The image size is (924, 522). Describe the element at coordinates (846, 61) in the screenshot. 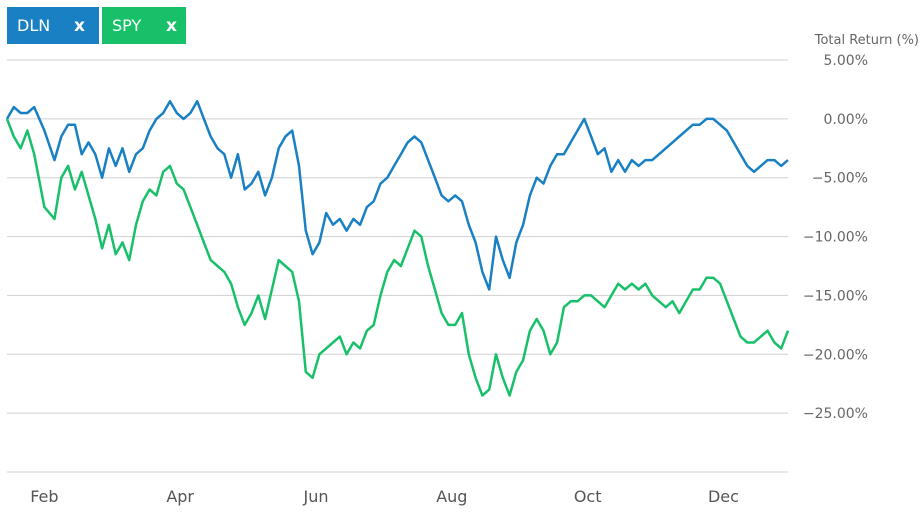

I see `y-tick-label: 5.00%` at that location.